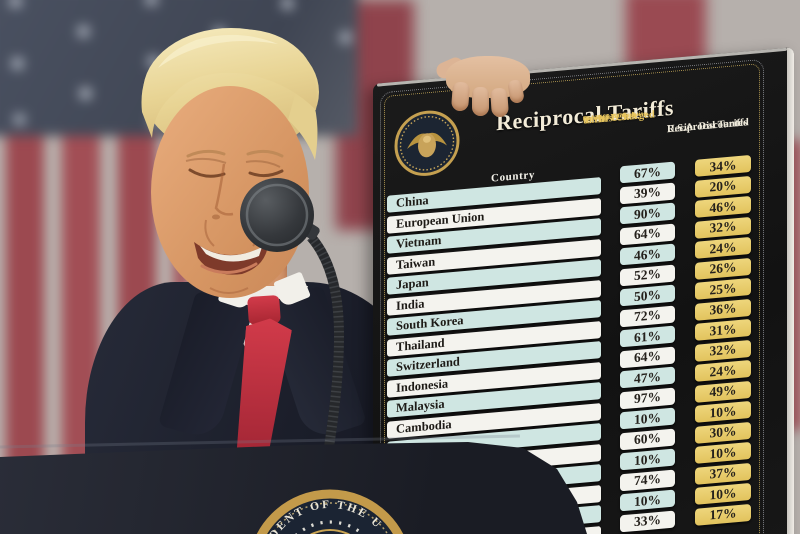  I want to click on flag-stars, so click(15, 3).